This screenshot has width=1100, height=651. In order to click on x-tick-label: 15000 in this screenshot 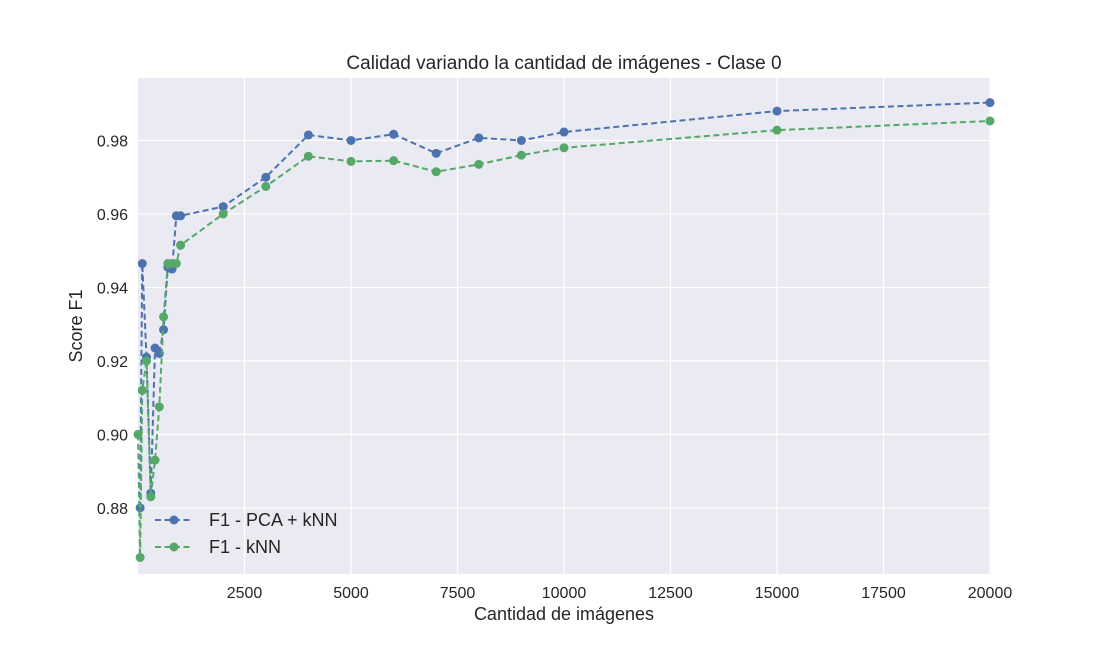, I will do `click(777, 593)`.